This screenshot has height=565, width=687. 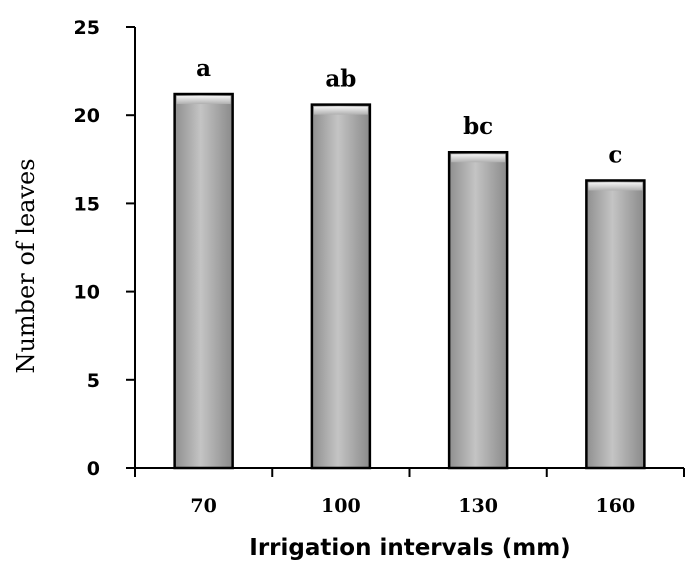 I want to click on y-tick-label: 25, so click(x=87, y=28).